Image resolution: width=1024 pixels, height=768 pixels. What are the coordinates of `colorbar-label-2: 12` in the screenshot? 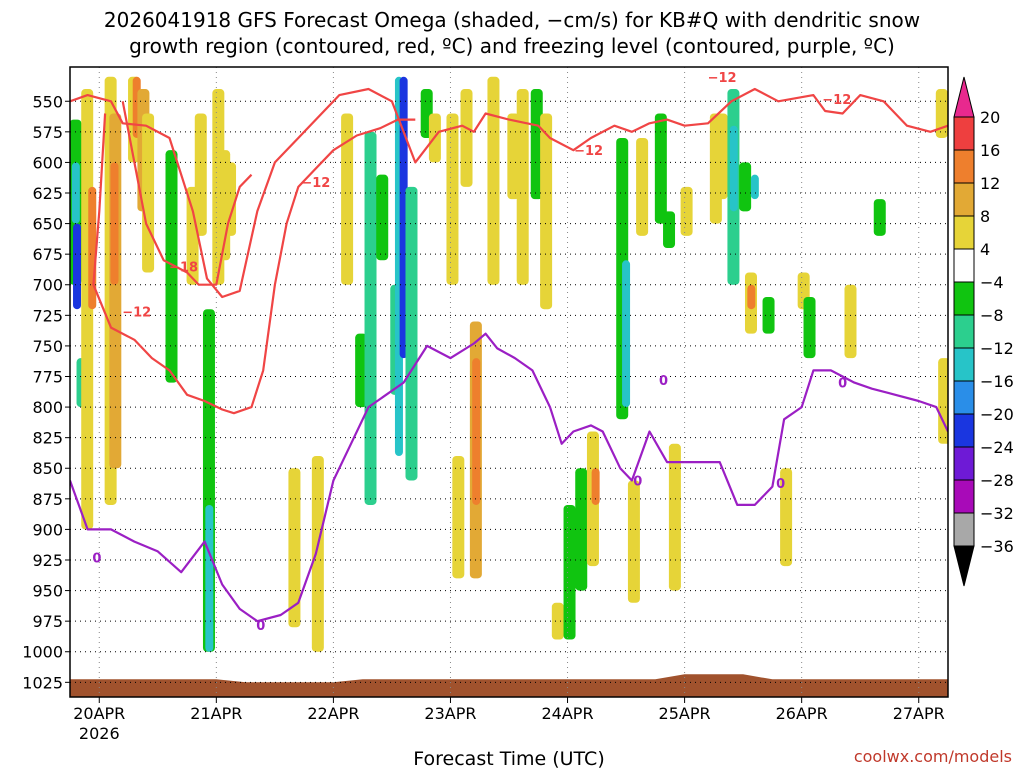 It's located at (990, 183).